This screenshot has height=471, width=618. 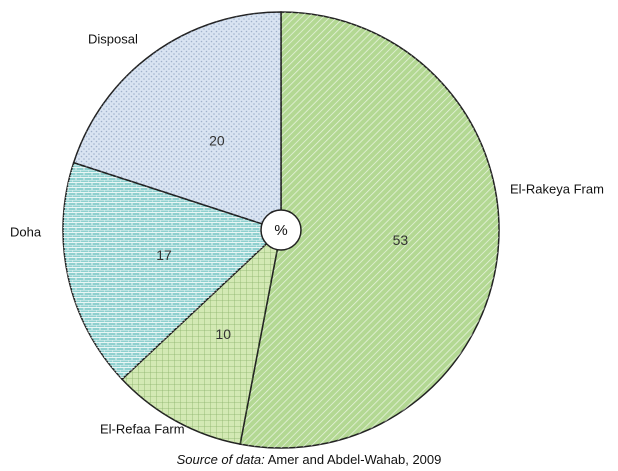 What do you see at coordinates (401, 240) in the screenshot?
I see `value-label: 53` at bounding box center [401, 240].